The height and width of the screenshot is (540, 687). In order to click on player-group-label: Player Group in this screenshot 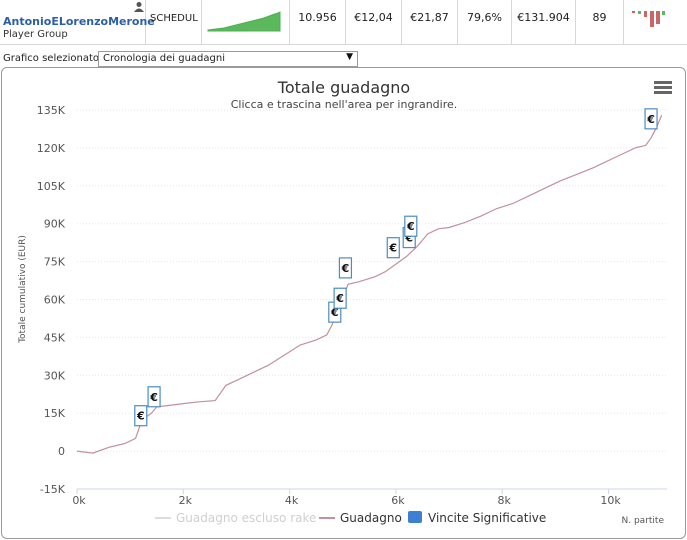, I will do `click(35, 34)`.